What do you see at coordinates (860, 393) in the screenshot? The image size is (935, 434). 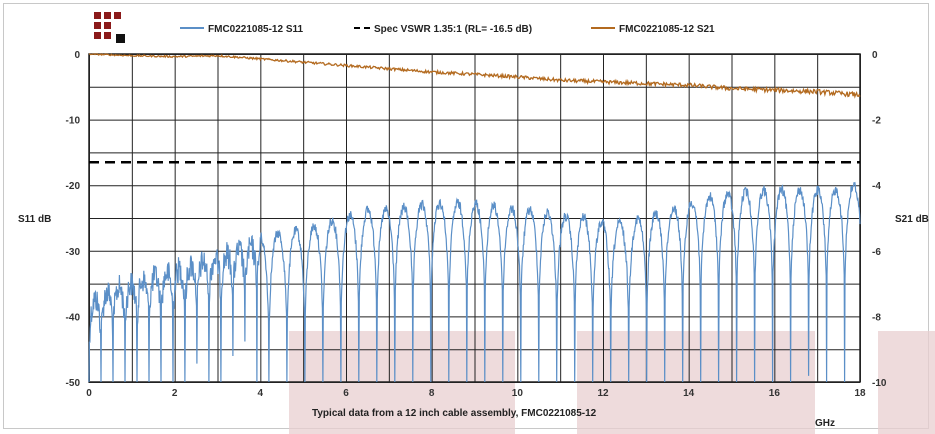 I see `x-tick-label: 18` at bounding box center [860, 393].